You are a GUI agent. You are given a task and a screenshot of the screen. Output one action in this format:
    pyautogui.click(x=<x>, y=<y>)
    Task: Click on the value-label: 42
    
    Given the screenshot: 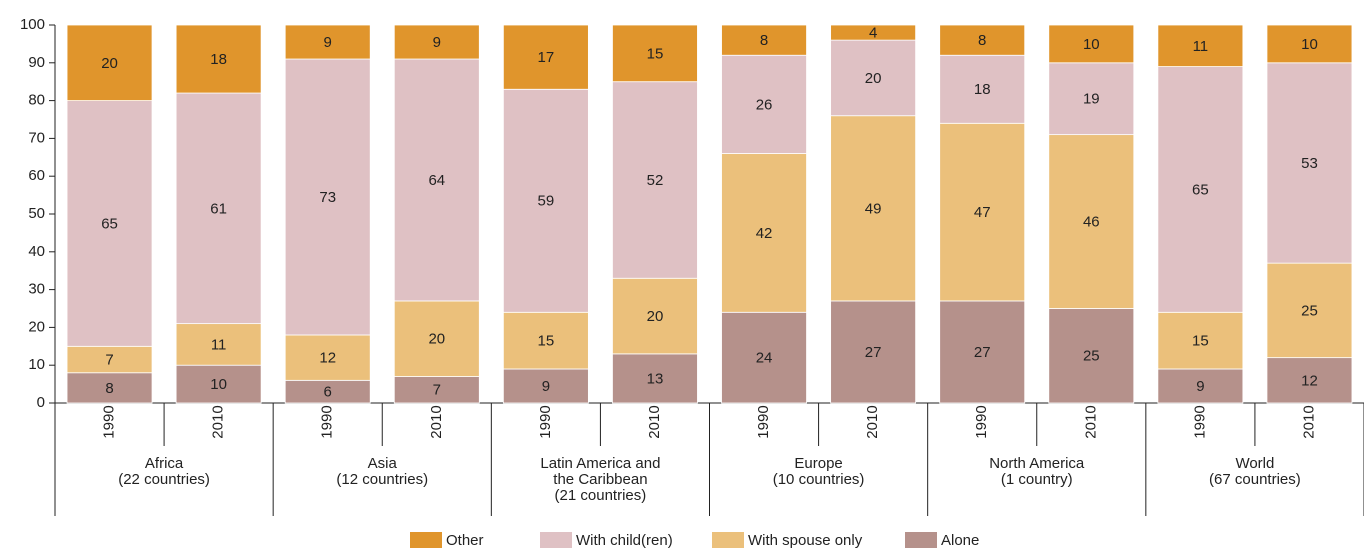 What is the action you would take?
    pyautogui.click(x=764, y=233)
    